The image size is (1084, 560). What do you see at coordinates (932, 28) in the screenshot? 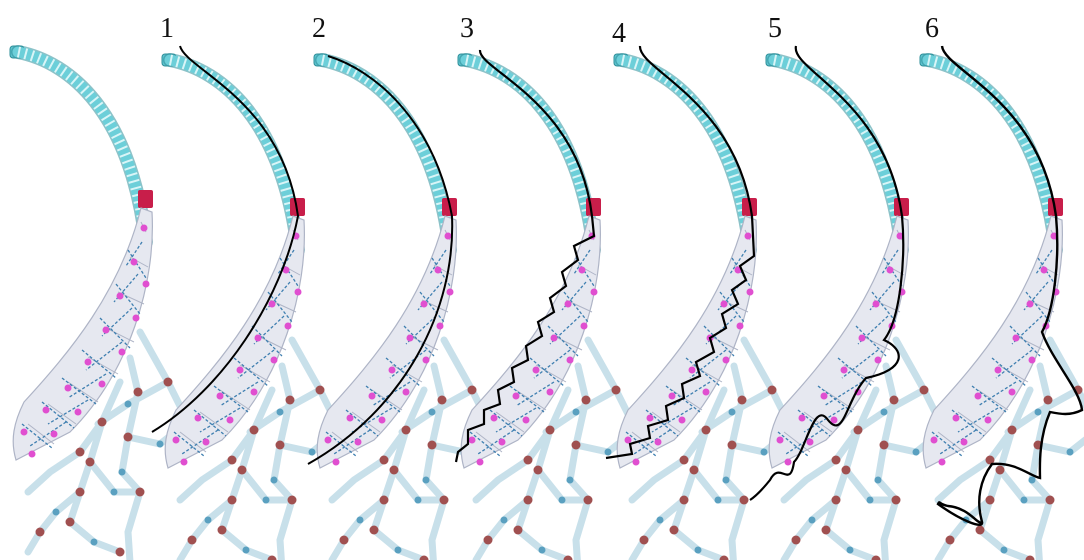
I see `panel-number-6: 6` at bounding box center [932, 28].